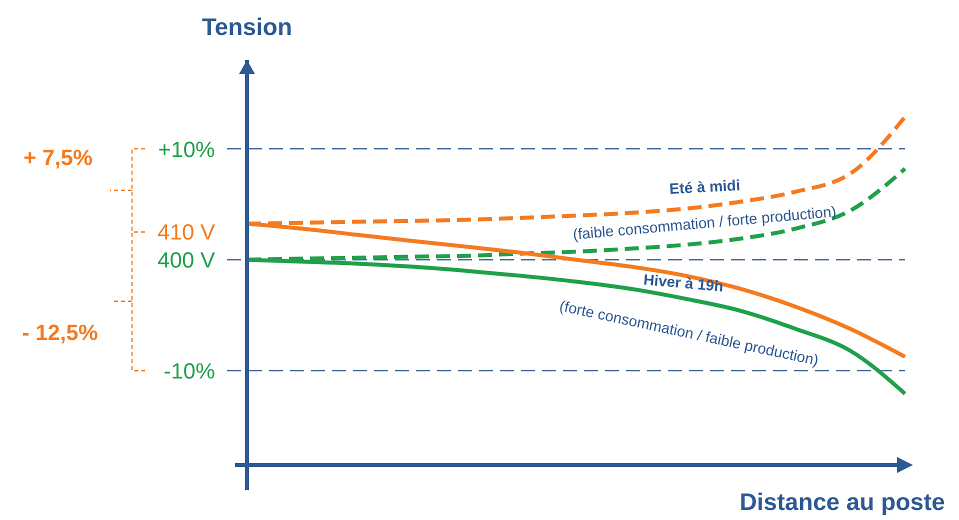  Describe the element at coordinates (247, 27) in the screenshot. I see `y-axis-title: Tension` at that location.